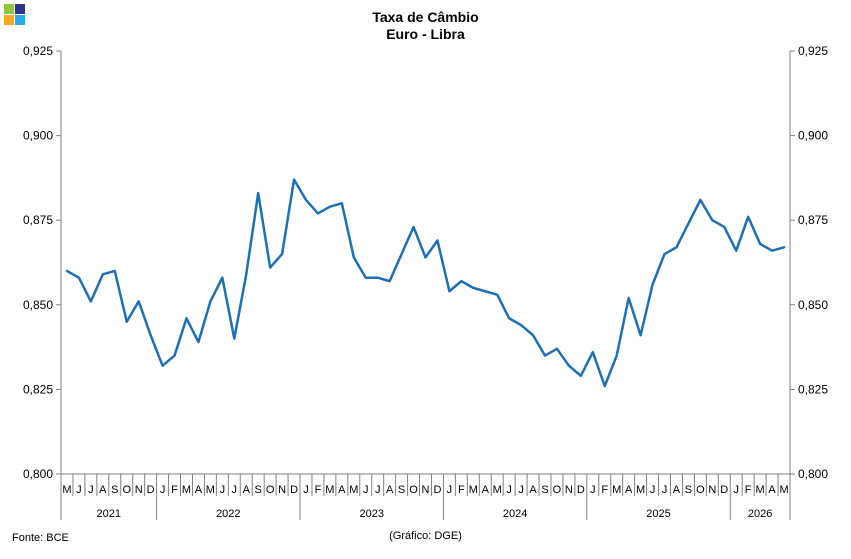 Image resolution: width=851 pixels, height=559 pixels. What do you see at coordinates (425, 17) in the screenshot?
I see `chart-title-line1: Taxa de Câmbio` at bounding box center [425, 17].